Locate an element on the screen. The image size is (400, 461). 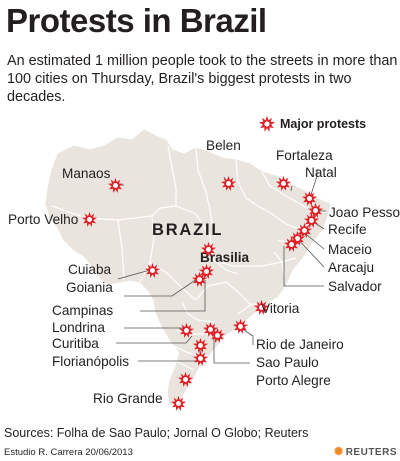
city-label: Sao Paulo is located at coordinates (287, 362).